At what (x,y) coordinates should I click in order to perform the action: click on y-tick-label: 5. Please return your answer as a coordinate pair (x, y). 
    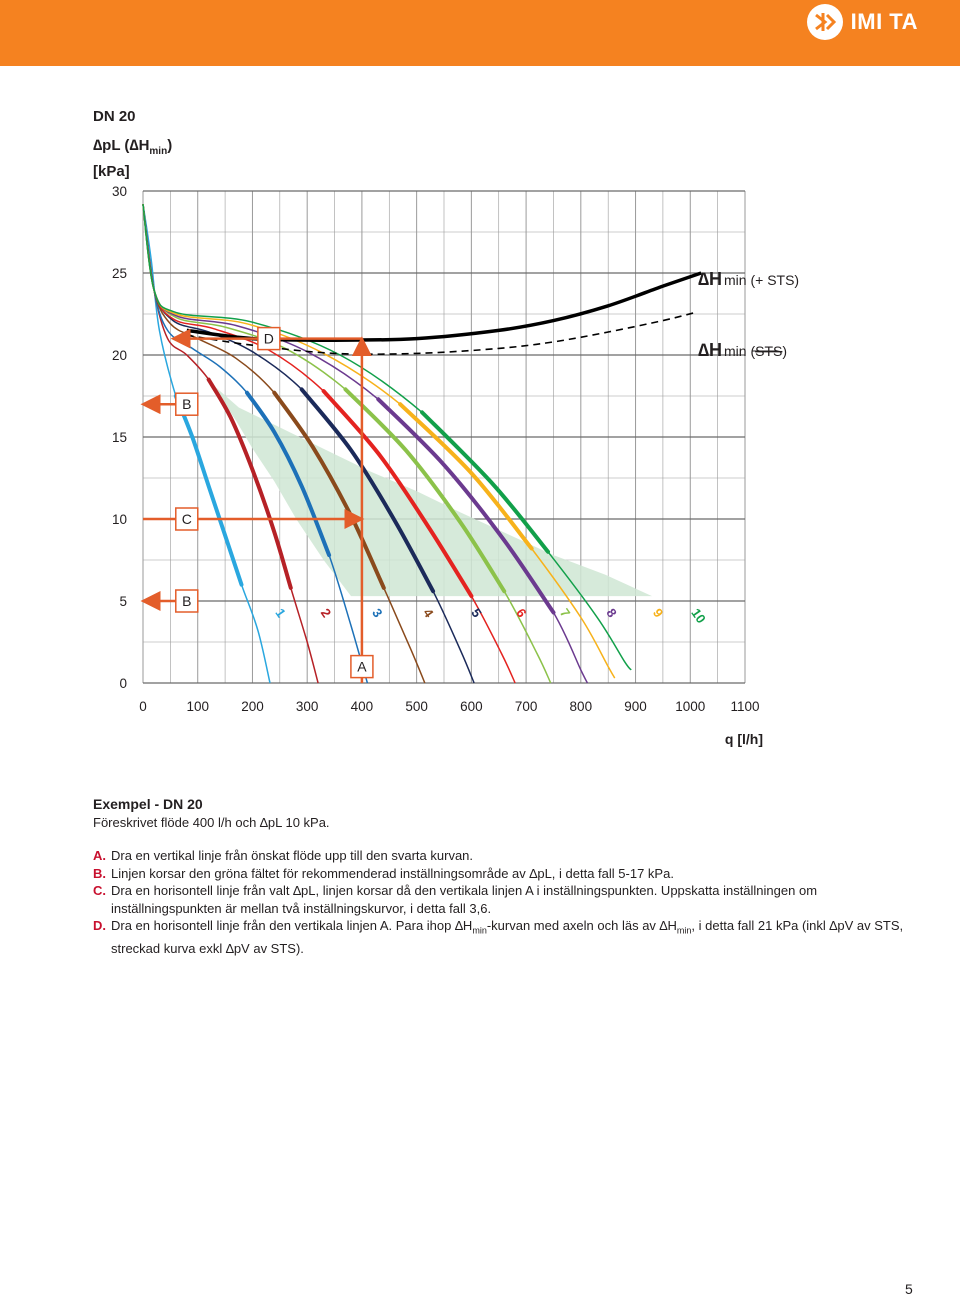
    Looking at the image, I should click on (123, 601).